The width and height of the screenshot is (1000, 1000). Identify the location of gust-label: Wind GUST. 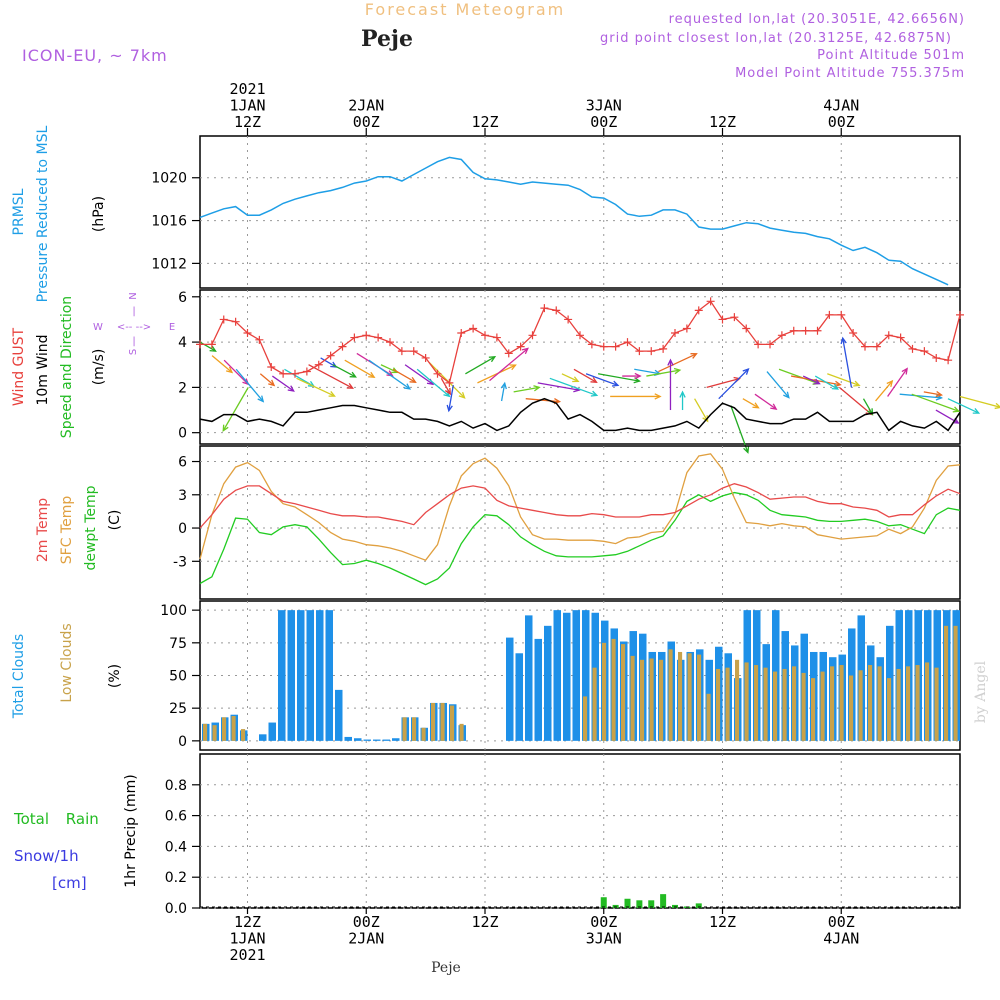
(19, 366).